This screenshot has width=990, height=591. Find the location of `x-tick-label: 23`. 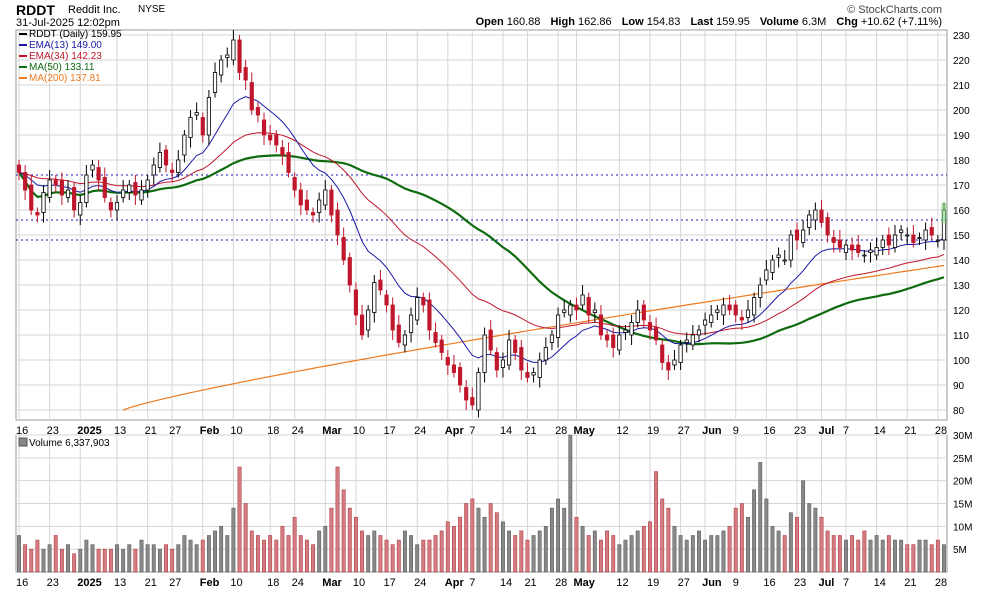

x-tick-label: 23 is located at coordinates (53, 583).